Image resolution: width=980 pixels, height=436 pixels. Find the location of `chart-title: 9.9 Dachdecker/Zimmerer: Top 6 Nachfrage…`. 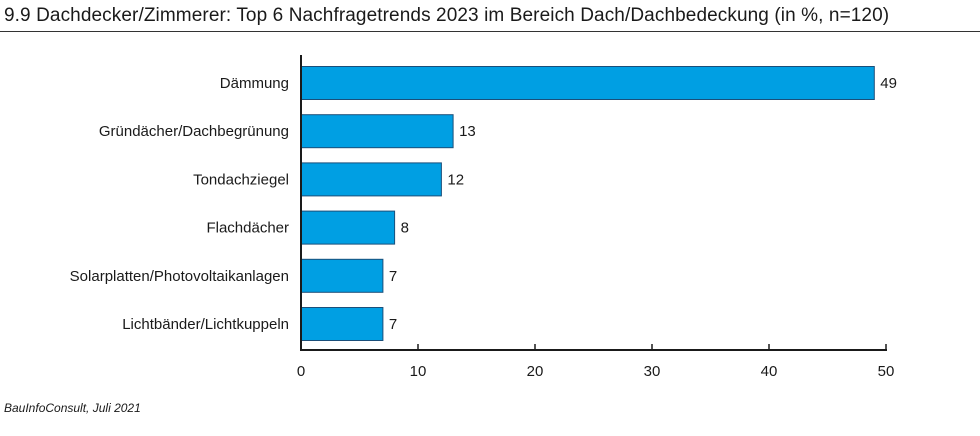

chart-title: 9.9 Dachdecker/Zimmerer: Top 6 Nachfrage… is located at coordinates (447, 15).